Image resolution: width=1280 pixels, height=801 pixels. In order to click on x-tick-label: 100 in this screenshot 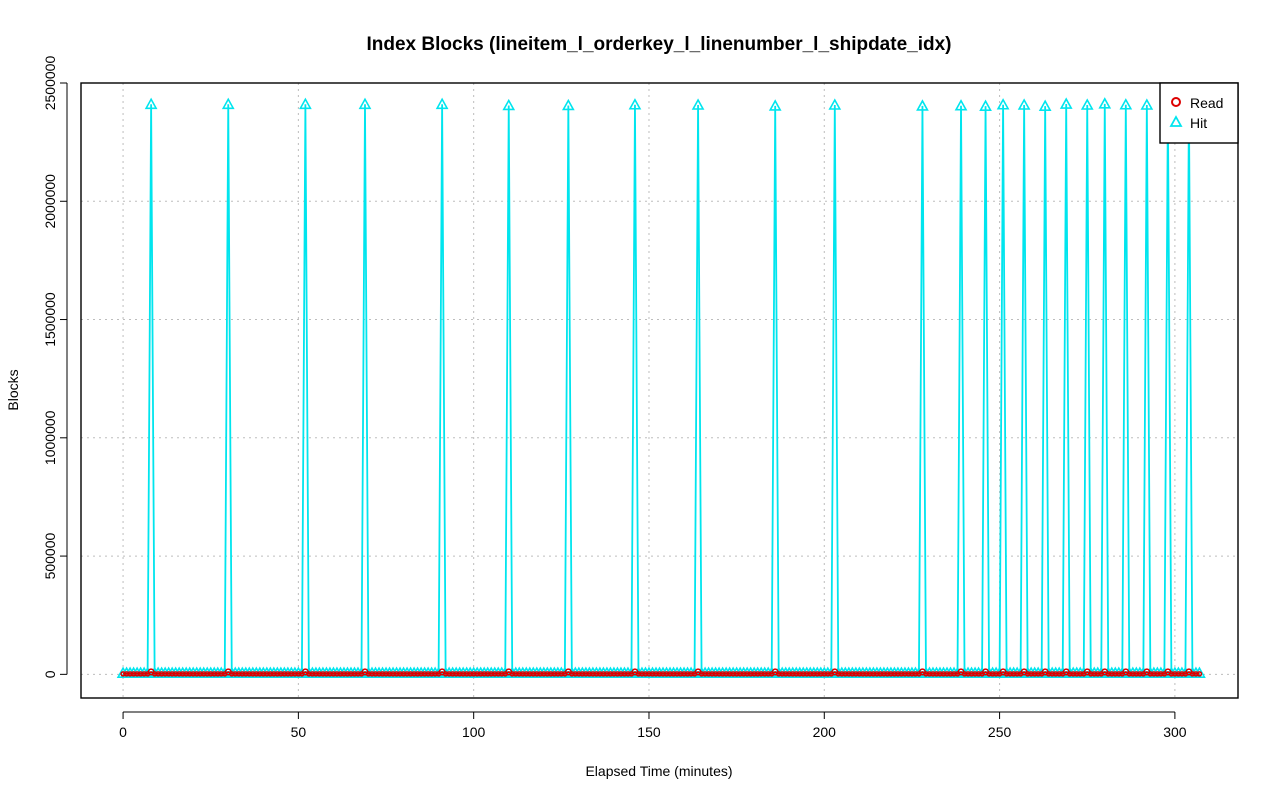, I will do `click(474, 732)`.